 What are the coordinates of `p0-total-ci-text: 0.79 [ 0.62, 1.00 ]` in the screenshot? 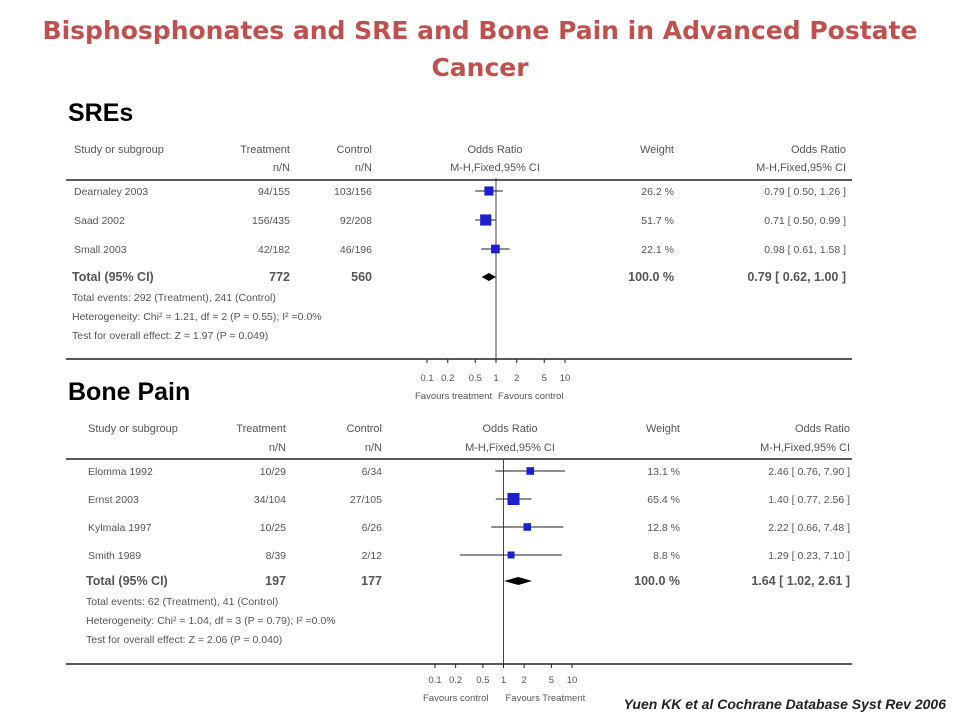 It's located at (796, 277).